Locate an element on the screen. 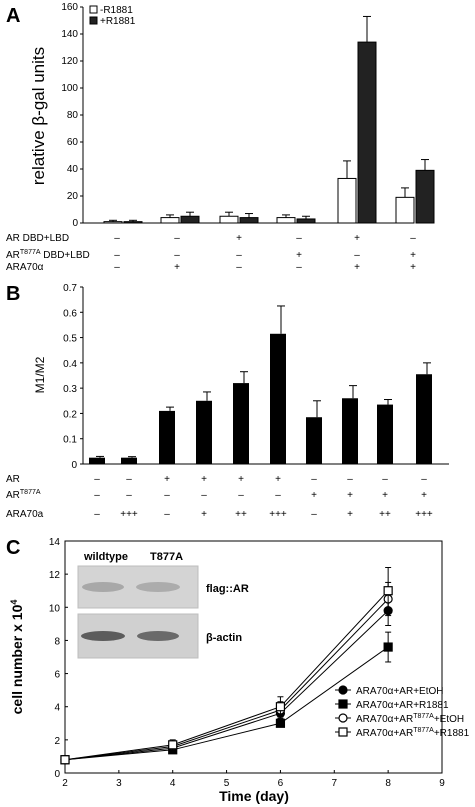  a-condition-label: AR DBD+LBD is located at coordinates (37, 238).